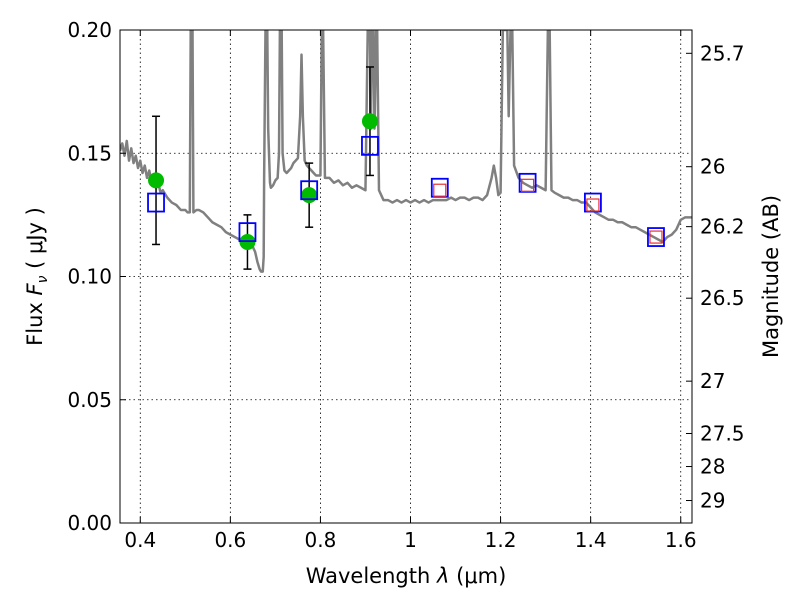  I want to click on x-tick-label: 1.6, so click(681, 540).